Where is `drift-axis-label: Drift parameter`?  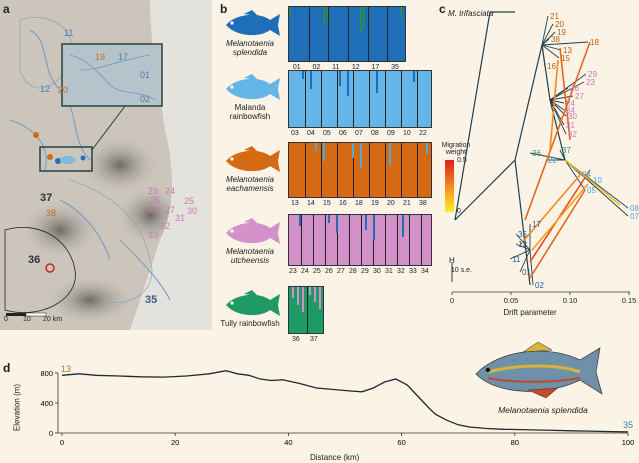
drift-axis-label: Drift parameter is located at coordinates (530, 312).